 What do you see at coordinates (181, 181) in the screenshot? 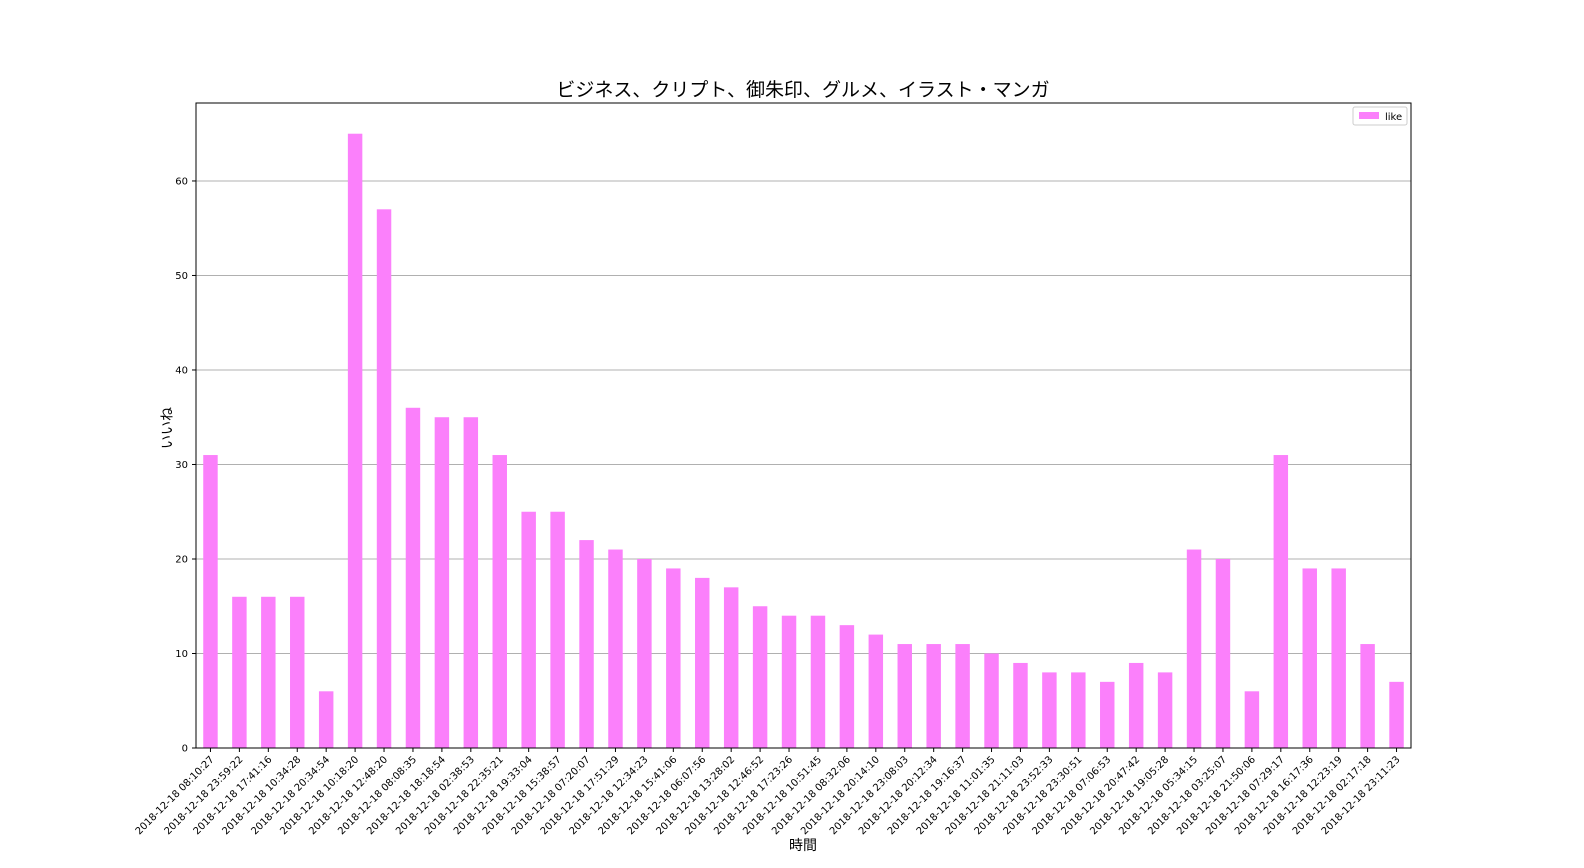
I see `y-tick-label: 60` at bounding box center [181, 181].